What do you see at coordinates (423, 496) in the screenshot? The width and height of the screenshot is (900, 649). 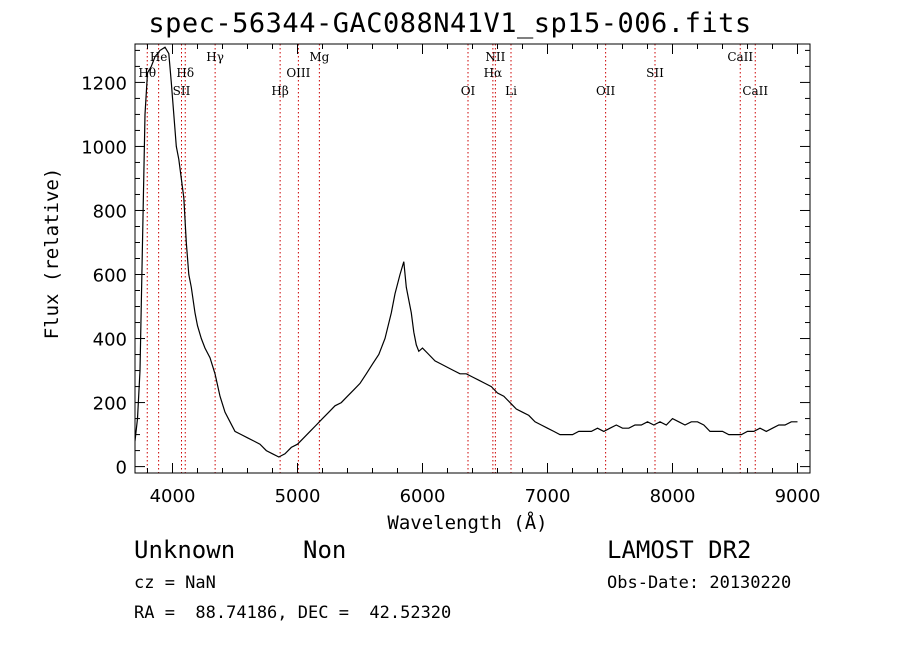 I see `x-tick-label: 6000` at bounding box center [423, 496].